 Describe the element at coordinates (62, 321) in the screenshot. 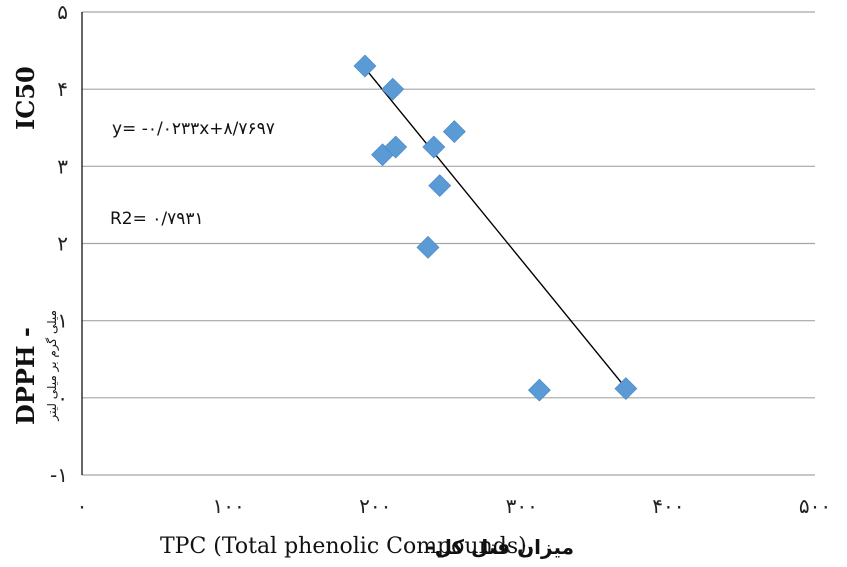

I see `y-tick-label-2: ۱` at that location.